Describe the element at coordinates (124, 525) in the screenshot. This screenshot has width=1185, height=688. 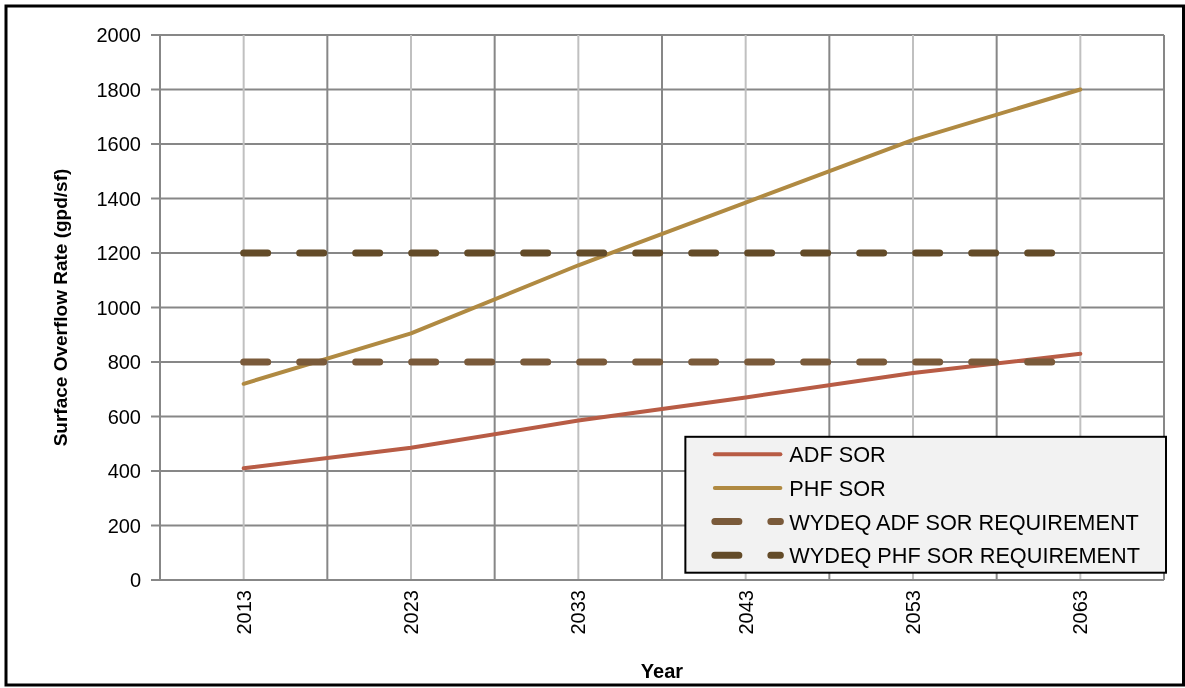
I see `y-tick-label: 200` at that location.